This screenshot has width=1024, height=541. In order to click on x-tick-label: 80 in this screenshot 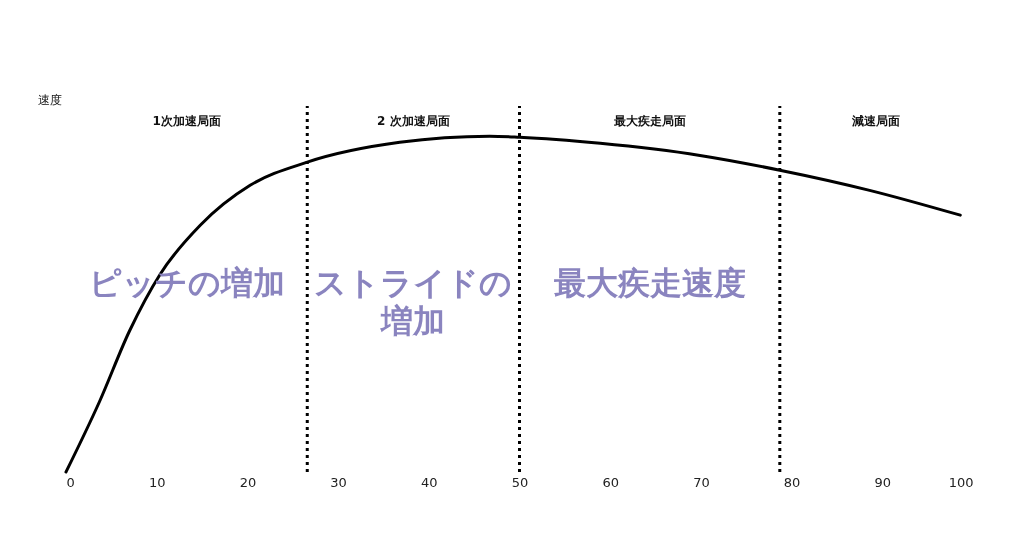, I will do `click(792, 482)`.